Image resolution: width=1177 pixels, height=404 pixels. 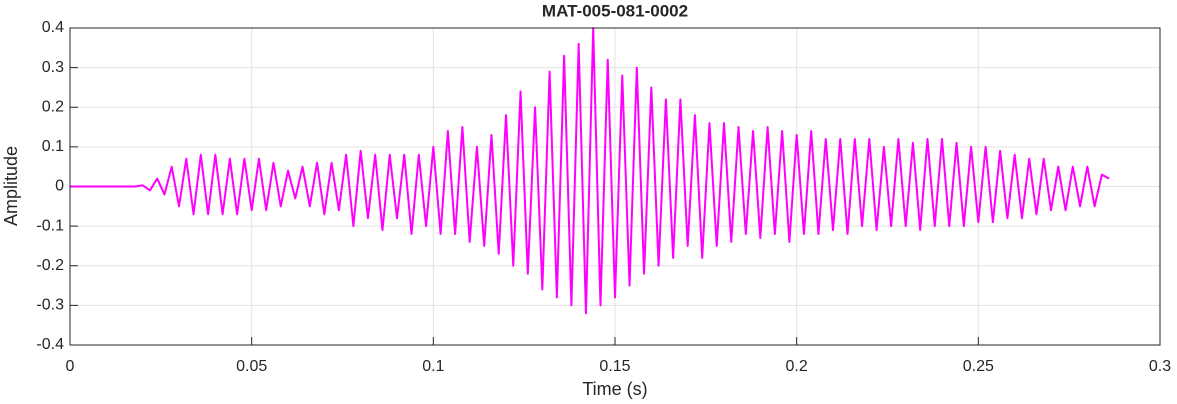 I want to click on y-tick-label: 0, so click(x=59, y=186).